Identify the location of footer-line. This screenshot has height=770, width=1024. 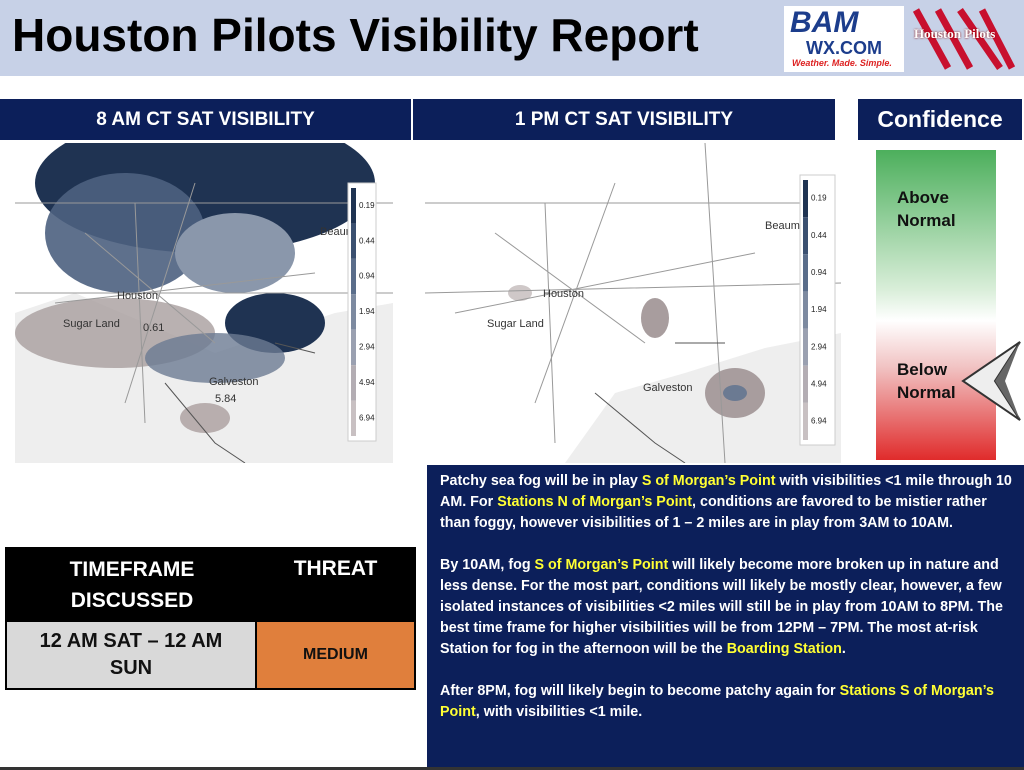
(512, 768).